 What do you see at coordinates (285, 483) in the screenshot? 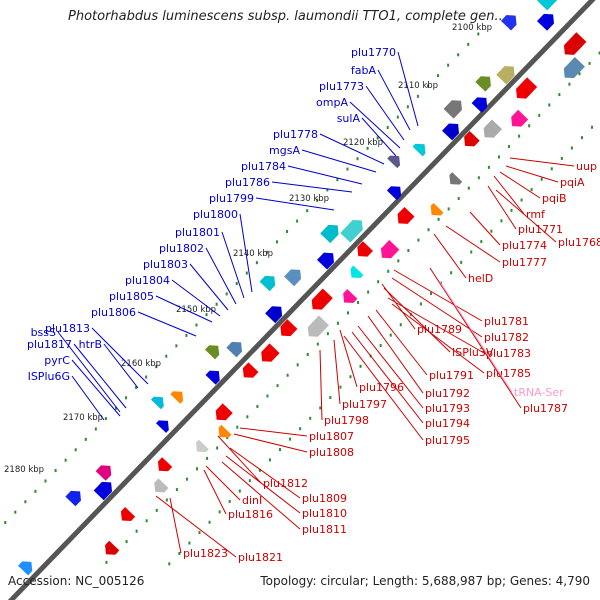
I see `reverse-gene-label: plu1812` at bounding box center [285, 483].